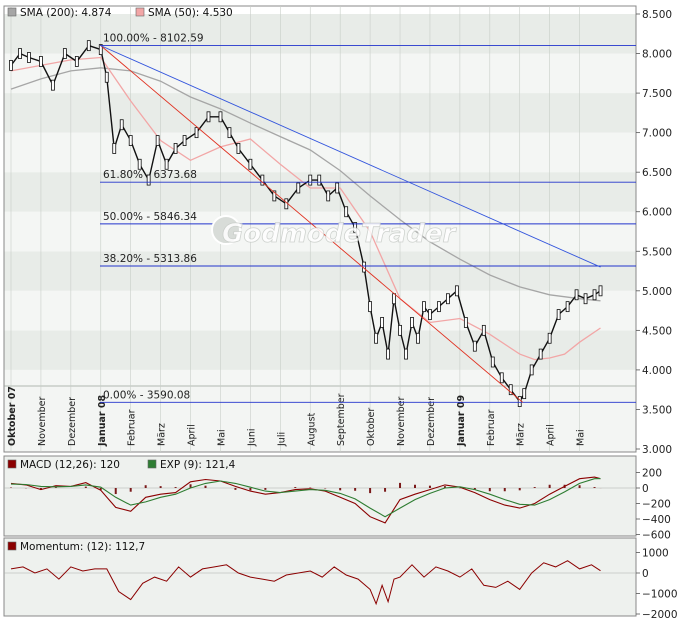 This screenshot has height=624, width=680. Describe the element at coordinates (655, 554) in the screenshot. I see `momentum-ytick-label: 1000` at that location.